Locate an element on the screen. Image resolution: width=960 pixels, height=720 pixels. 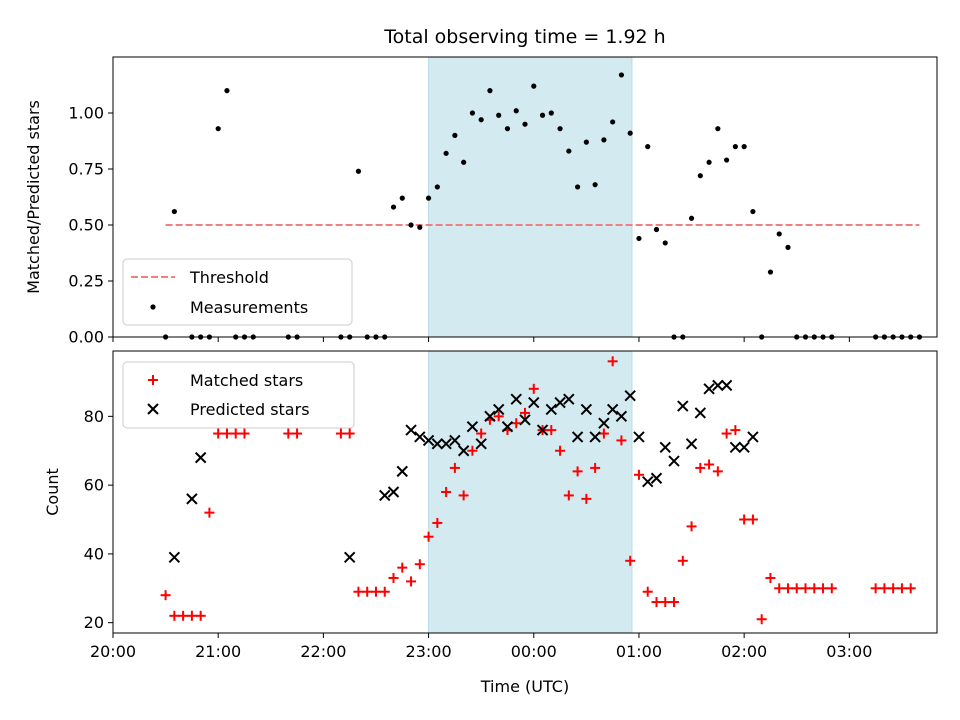
x-tick-label: 01:00 is located at coordinates (639, 651).